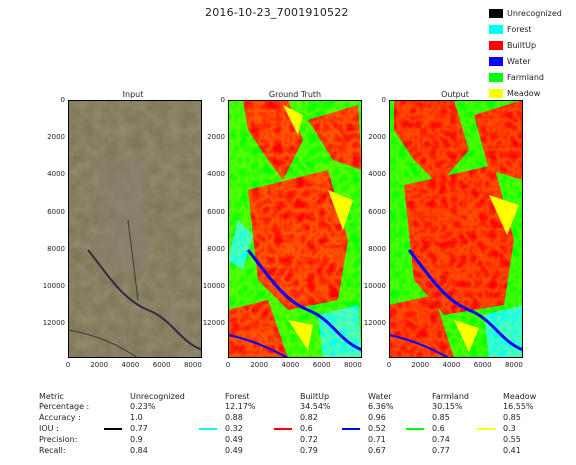 Image resolution: width=576 pixels, height=465 pixels. Describe the element at coordinates (139, 450) in the screenshot. I see `metric-value: 0.84` at that location.